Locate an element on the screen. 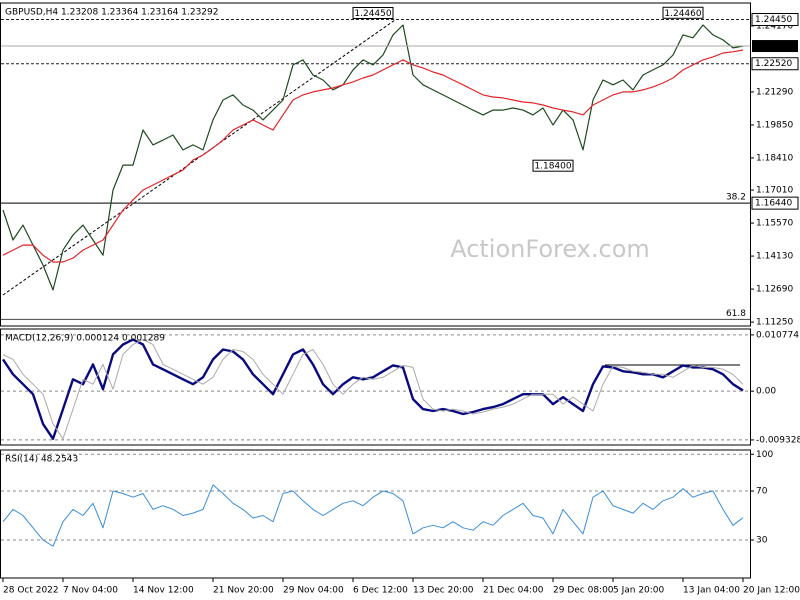  last-price-box is located at coordinates (775, 46).